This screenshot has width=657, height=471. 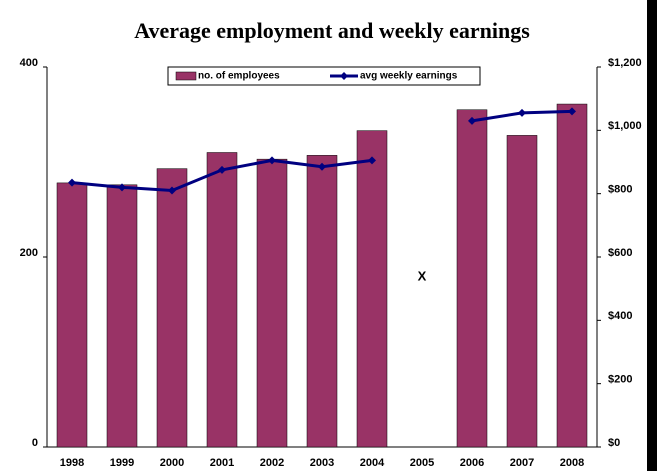 I want to click on y2-tick-label: $1,200, so click(x=625, y=63).